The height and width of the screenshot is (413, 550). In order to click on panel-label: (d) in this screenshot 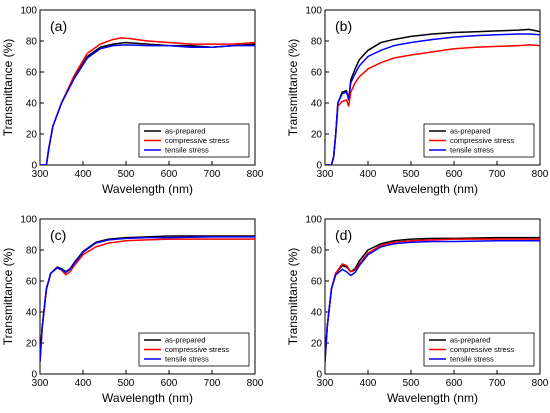, I will do `click(343, 235)`.